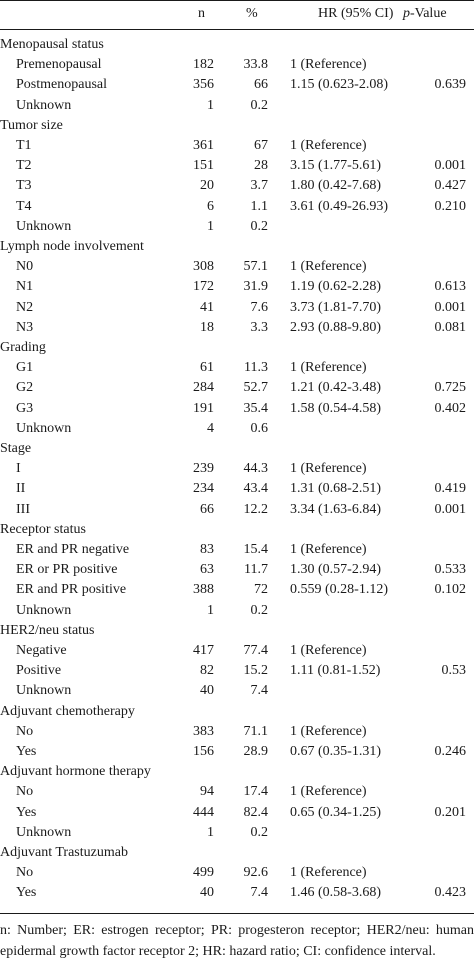 The image size is (474, 978). I want to click on hr-cell: 1.80 (0.42-7.68), so click(335, 186).